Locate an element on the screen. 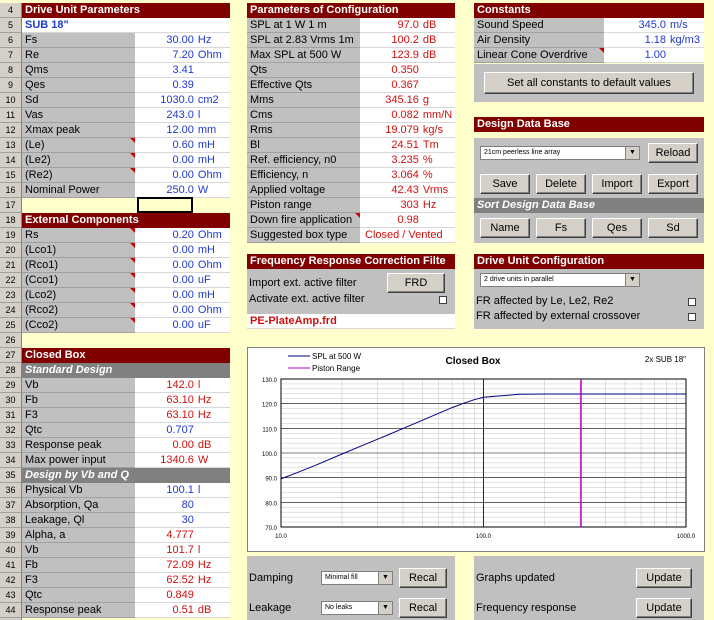  closed-std-value: 0.00 dB is located at coordinates (182, 445).